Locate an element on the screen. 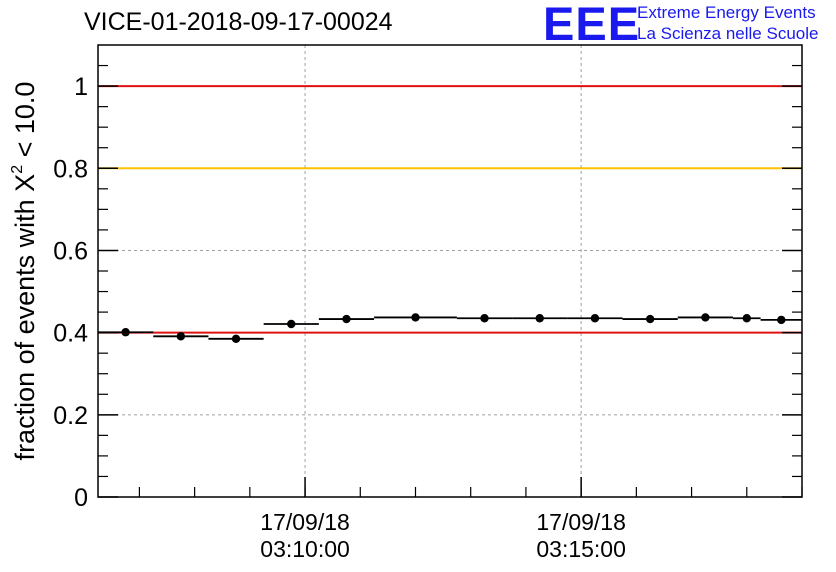 This screenshot has width=836, height=572. y-axis-label: fraction of events with X2 < 10.0 is located at coordinates (24, 271).